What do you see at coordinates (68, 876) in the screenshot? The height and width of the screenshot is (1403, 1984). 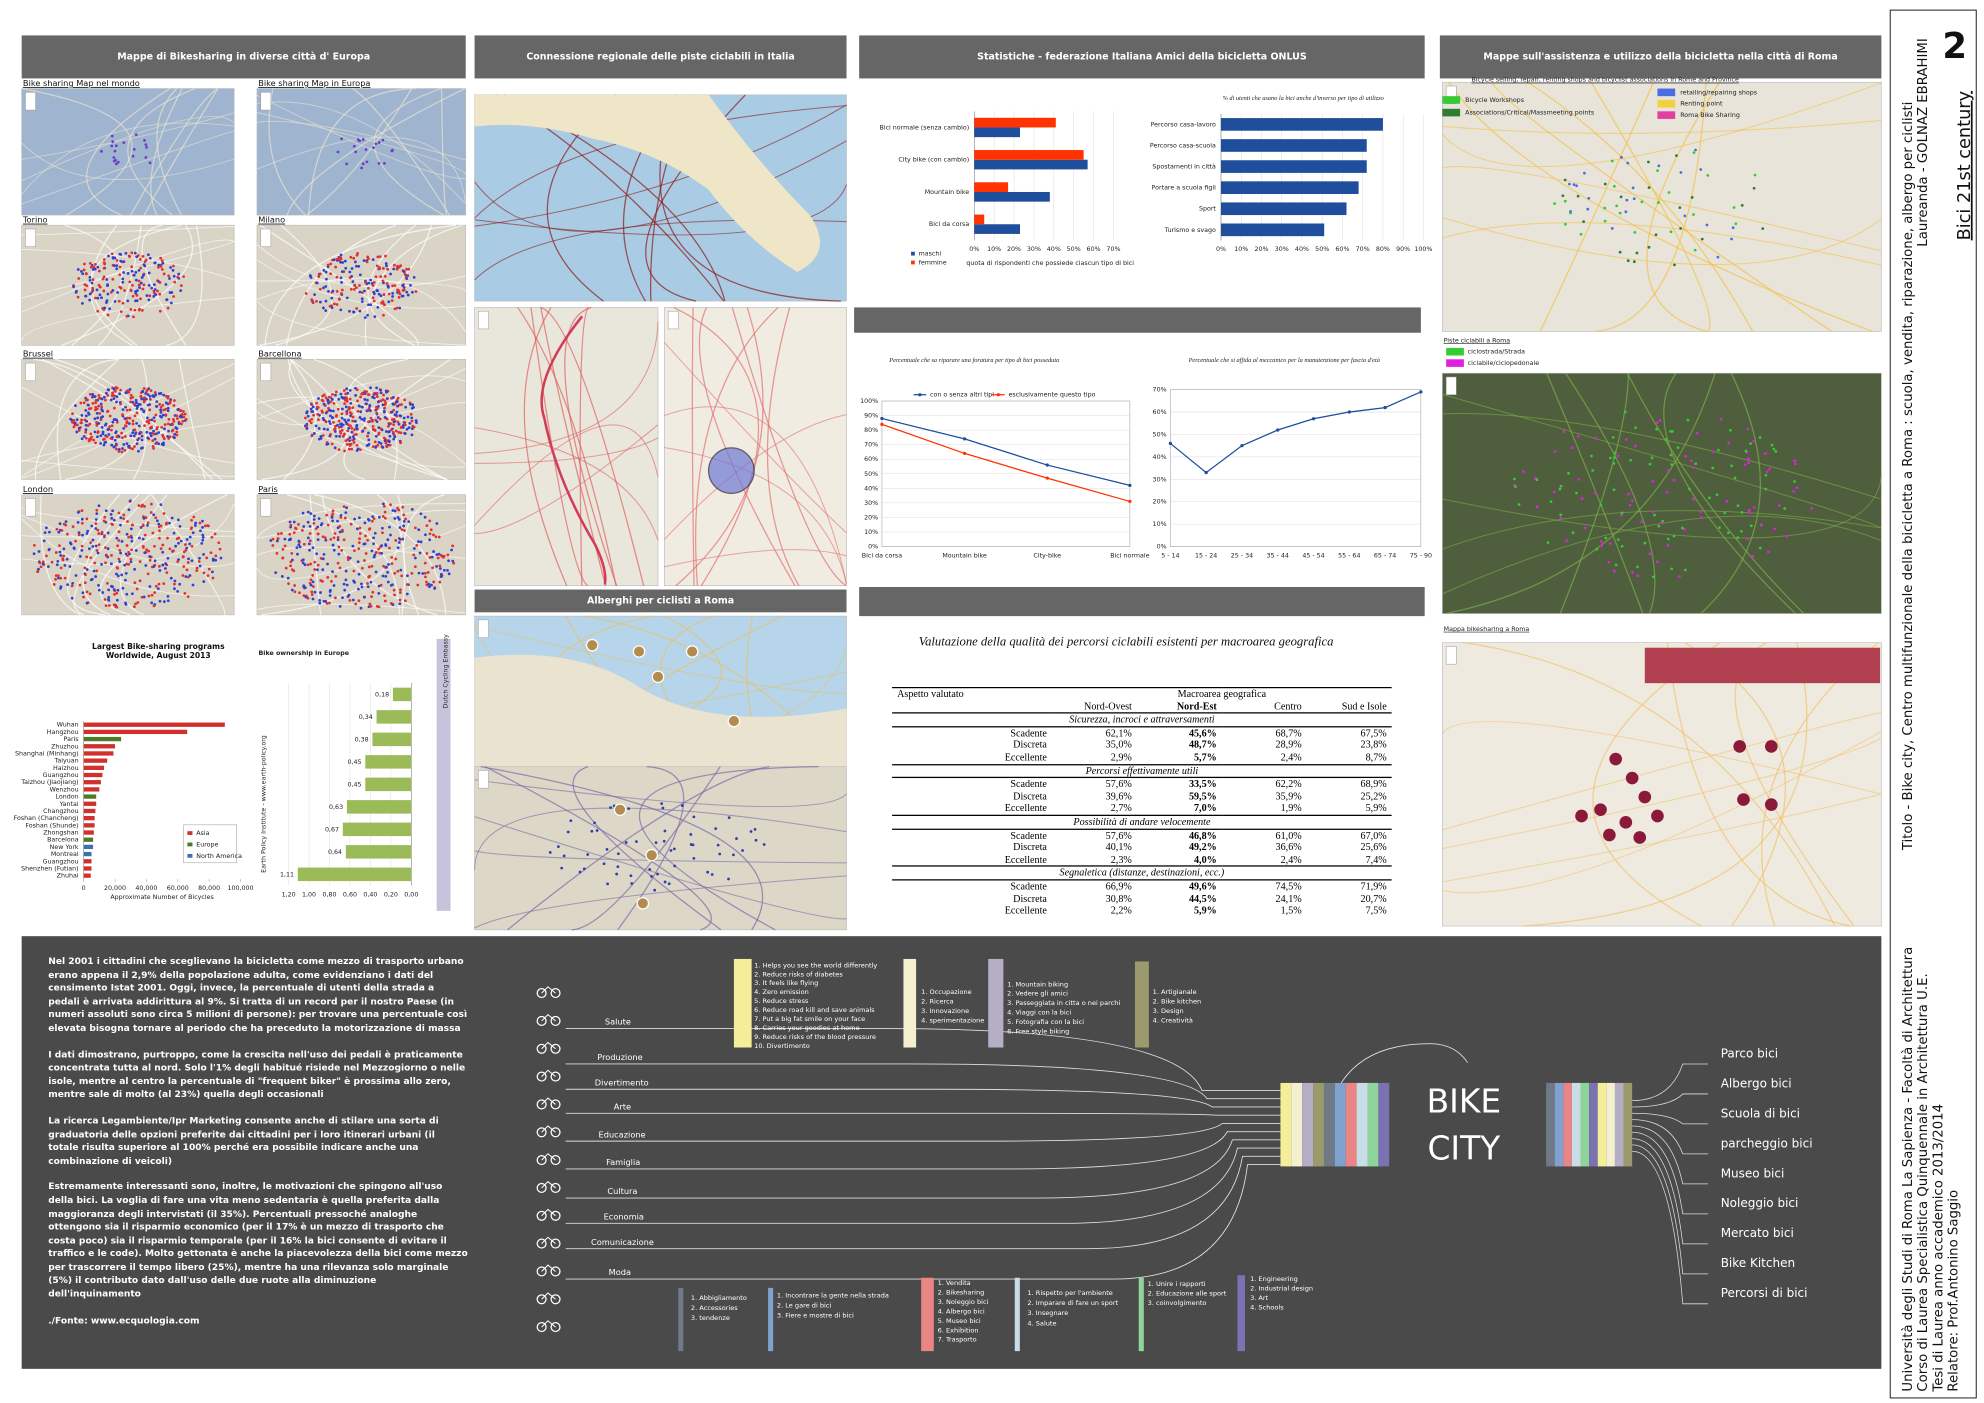 I see `category-label: Zhuhai` at bounding box center [68, 876].